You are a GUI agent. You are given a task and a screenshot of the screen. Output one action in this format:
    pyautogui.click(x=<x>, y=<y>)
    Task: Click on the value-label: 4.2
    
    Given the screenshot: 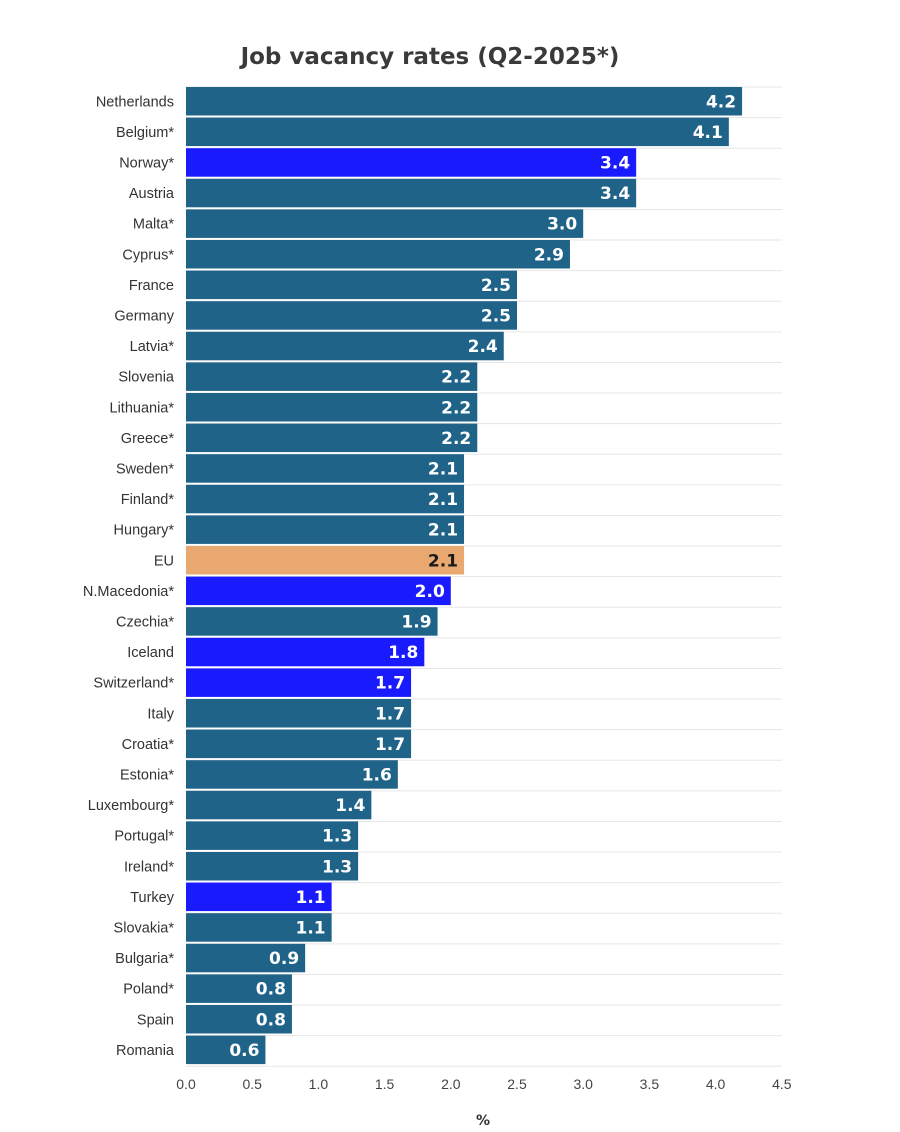 What is the action you would take?
    pyautogui.click(x=721, y=102)
    